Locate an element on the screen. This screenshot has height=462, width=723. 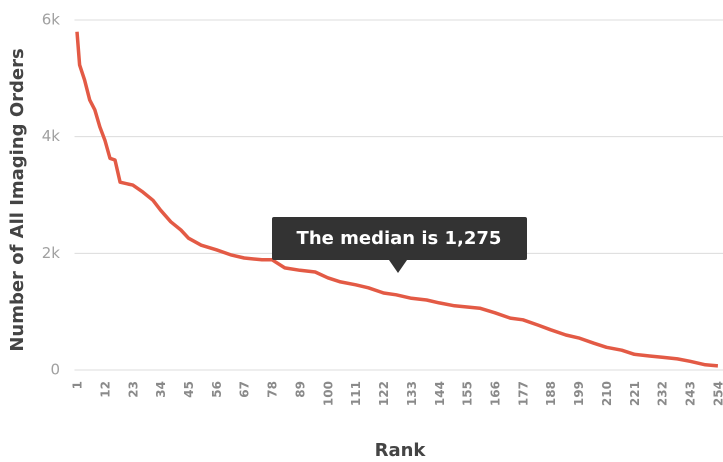
x-tick-label: 12 is located at coordinates (105, 389).